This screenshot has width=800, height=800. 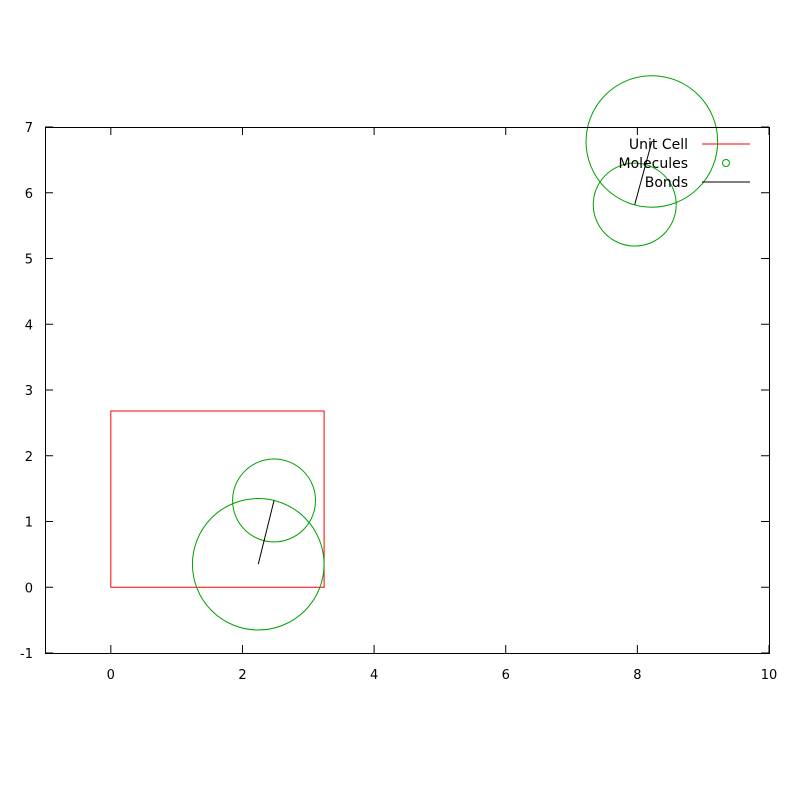 I want to click on y-tick-label: 5, so click(x=29, y=260).